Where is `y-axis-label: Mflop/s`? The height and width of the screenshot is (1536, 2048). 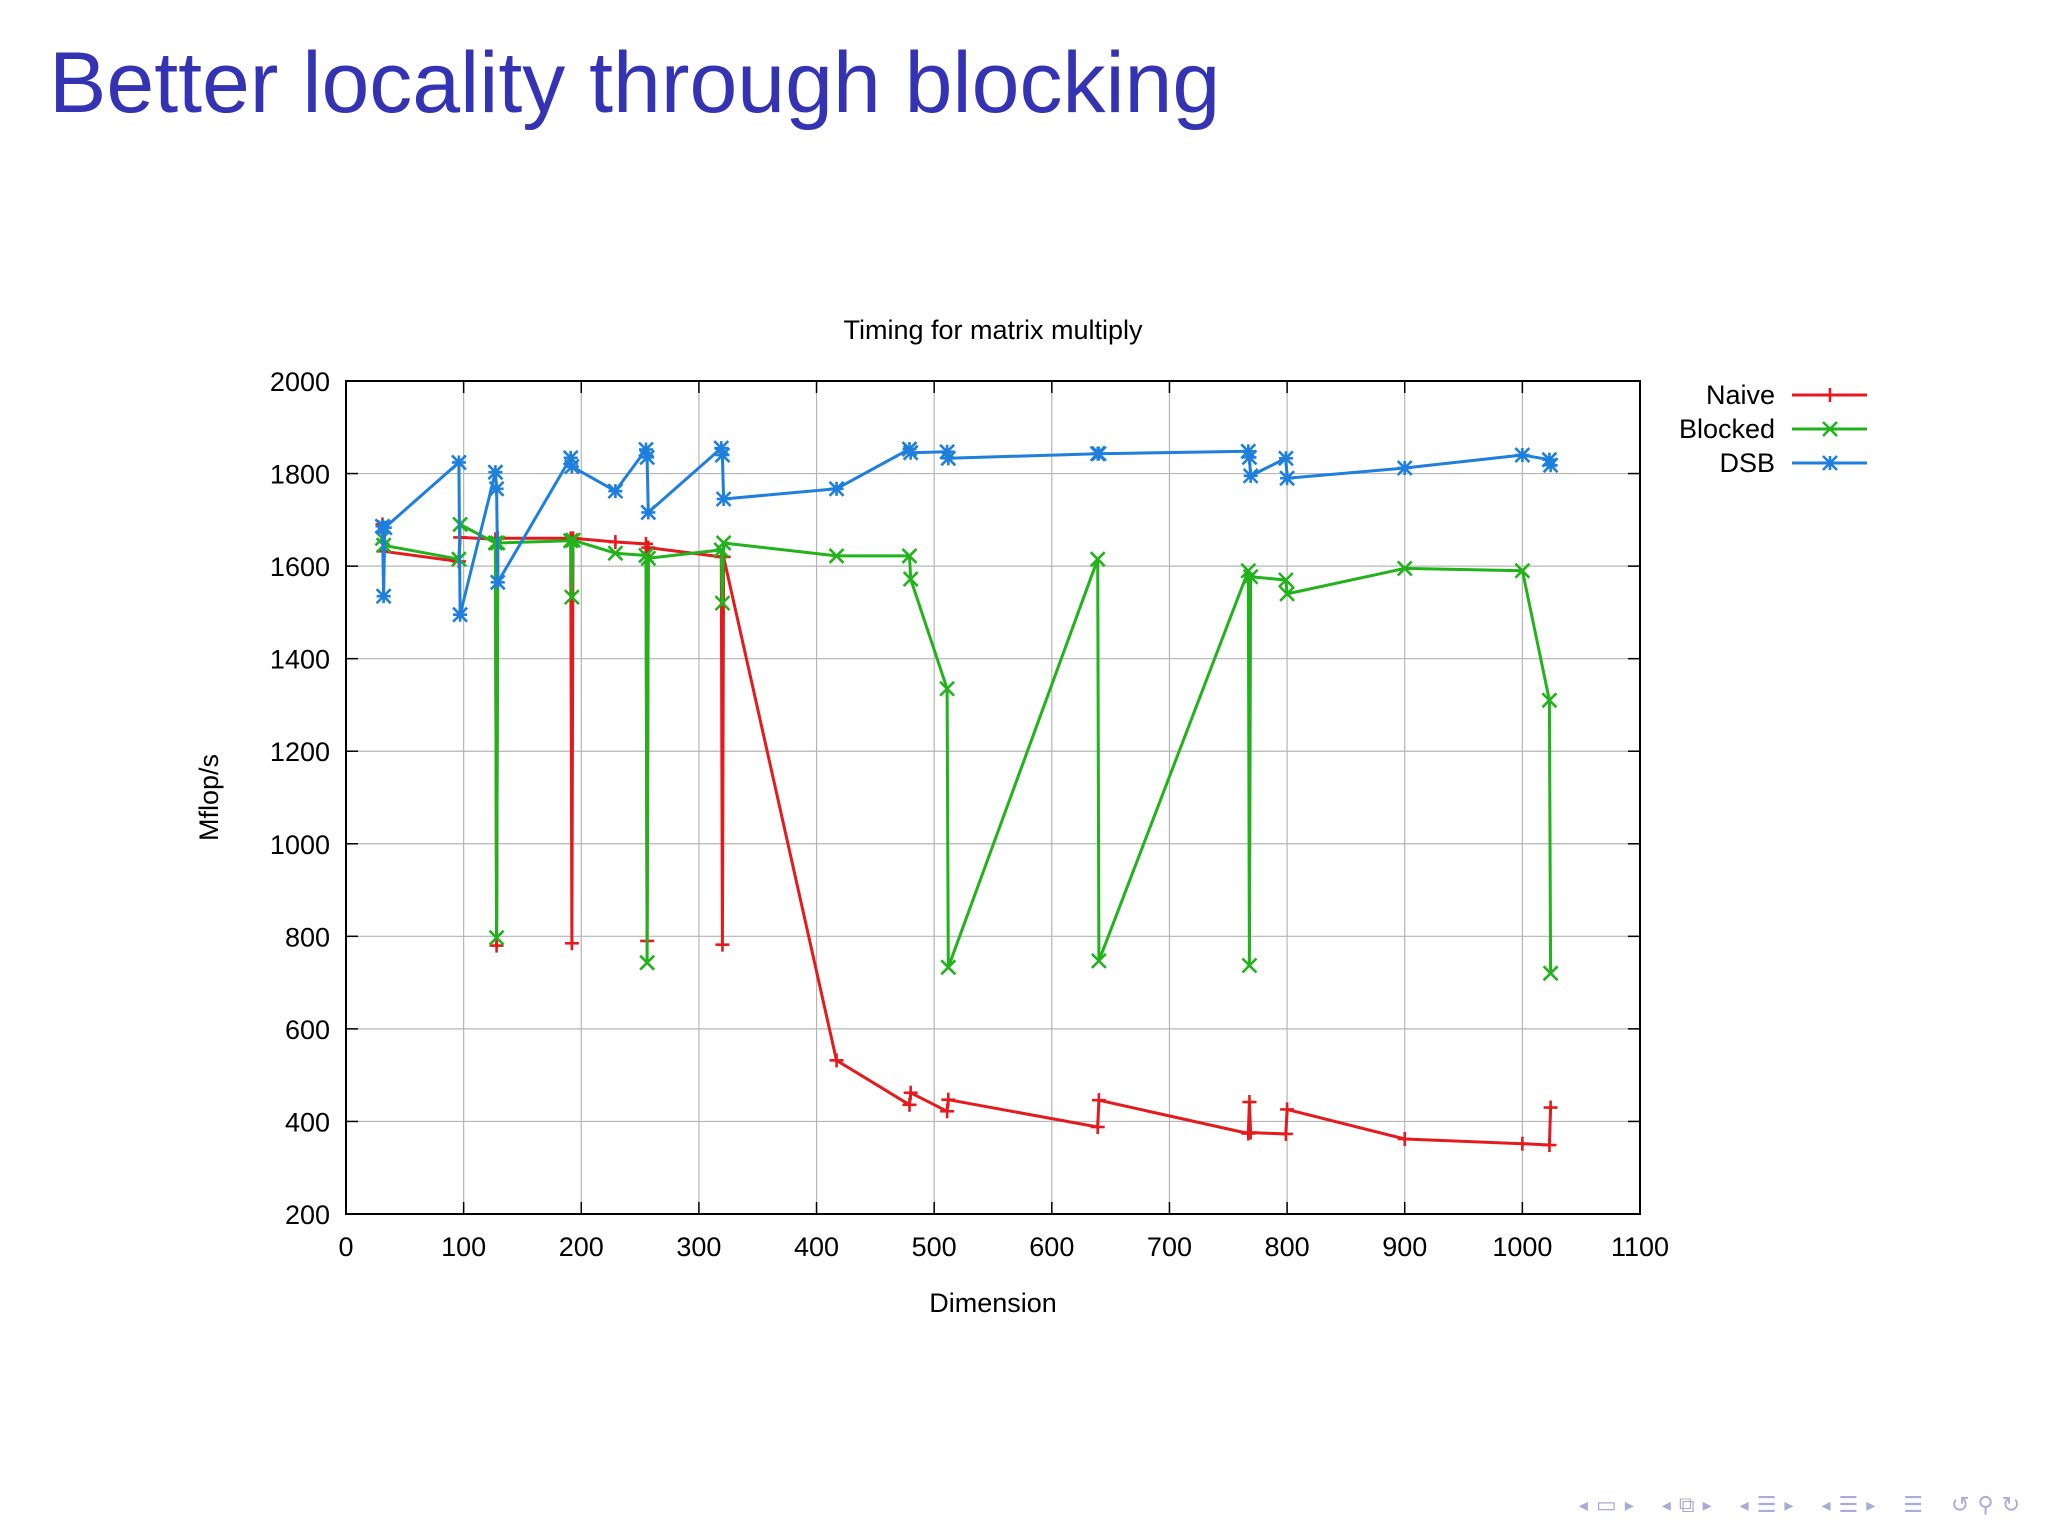 y-axis-label: Mflop/s is located at coordinates (209, 797).